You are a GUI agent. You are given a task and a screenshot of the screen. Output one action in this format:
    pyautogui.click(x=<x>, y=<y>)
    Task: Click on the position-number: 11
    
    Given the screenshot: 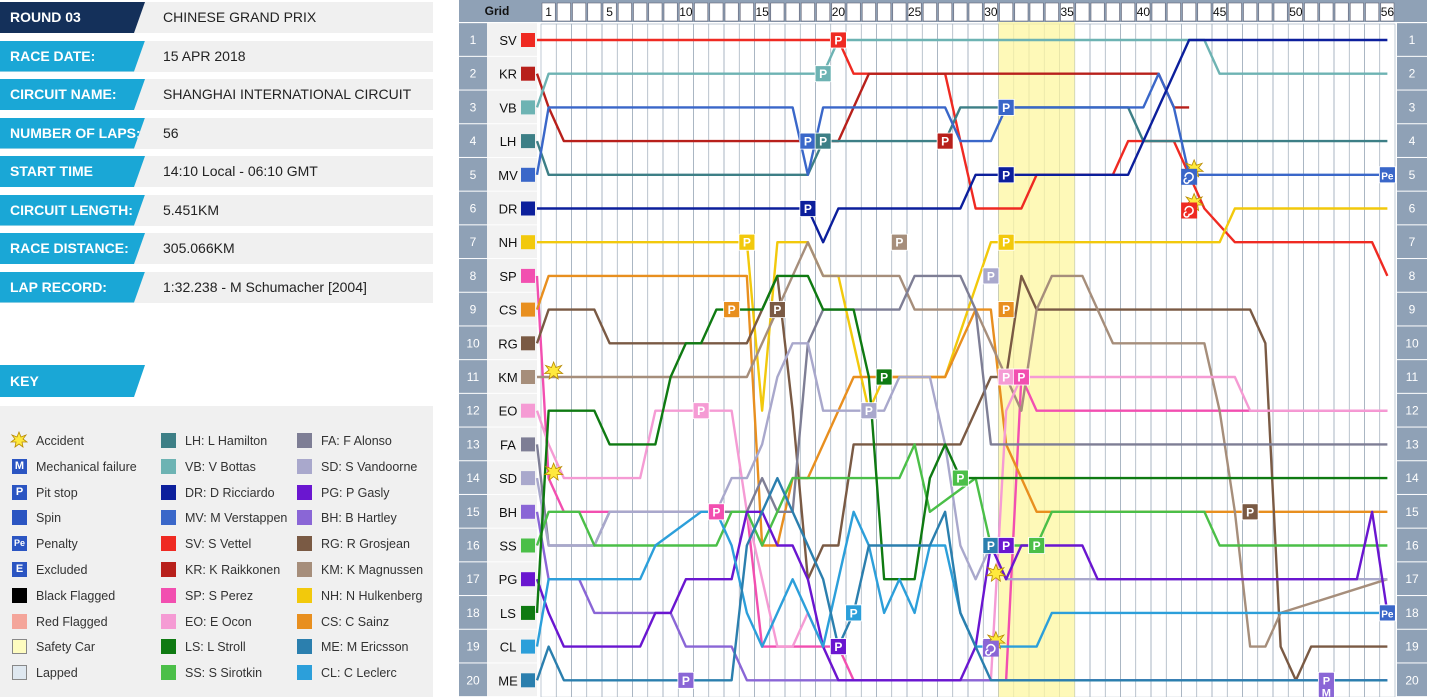 What is the action you would take?
    pyautogui.click(x=473, y=377)
    